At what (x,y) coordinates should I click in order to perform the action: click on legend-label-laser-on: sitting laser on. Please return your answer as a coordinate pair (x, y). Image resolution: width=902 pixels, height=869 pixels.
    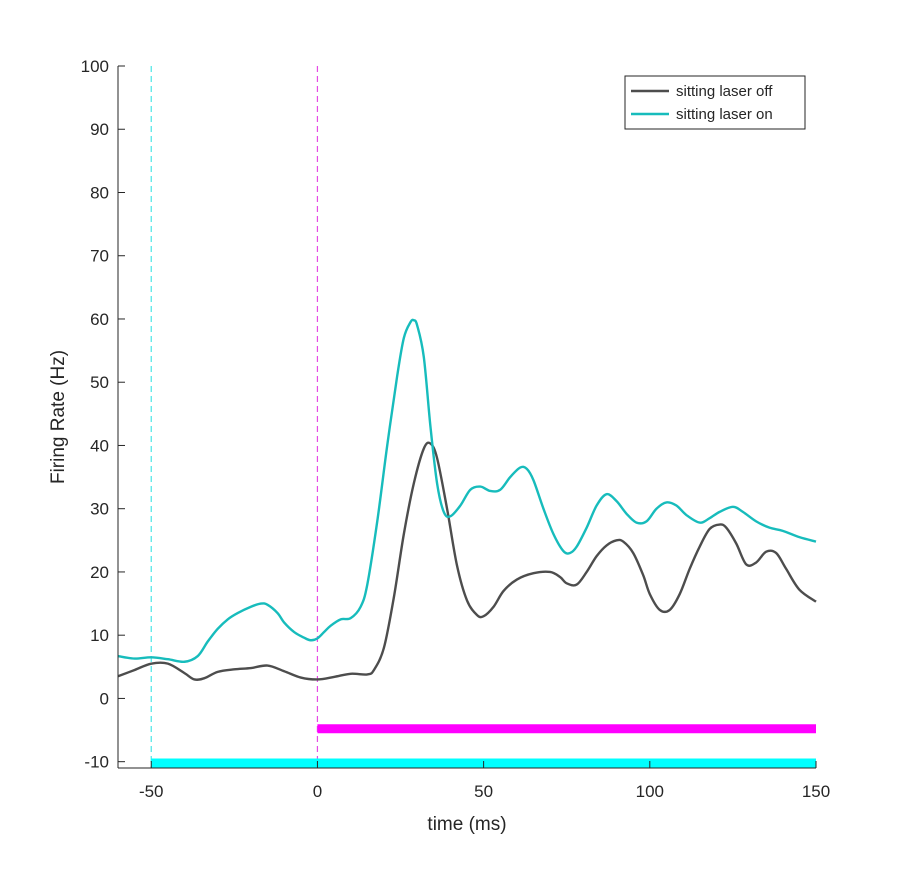
    Looking at the image, I should click on (724, 114).